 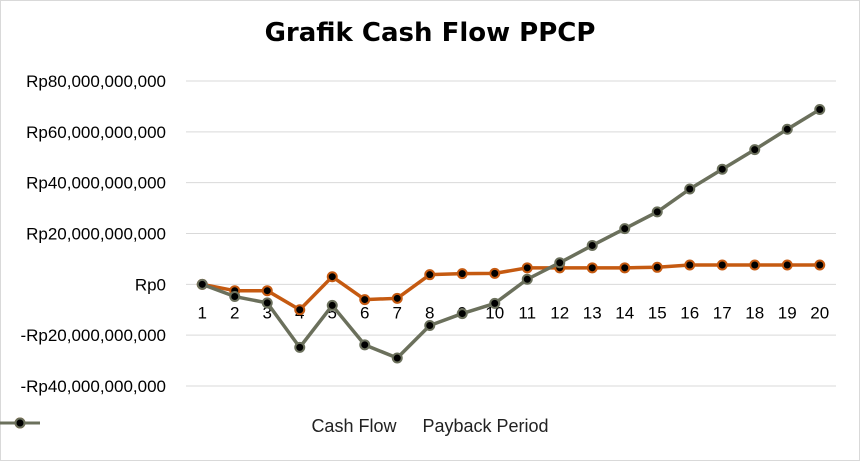 I want to click on chart-legend: Cash Flow Payback Period, so click(x=430, y=426).